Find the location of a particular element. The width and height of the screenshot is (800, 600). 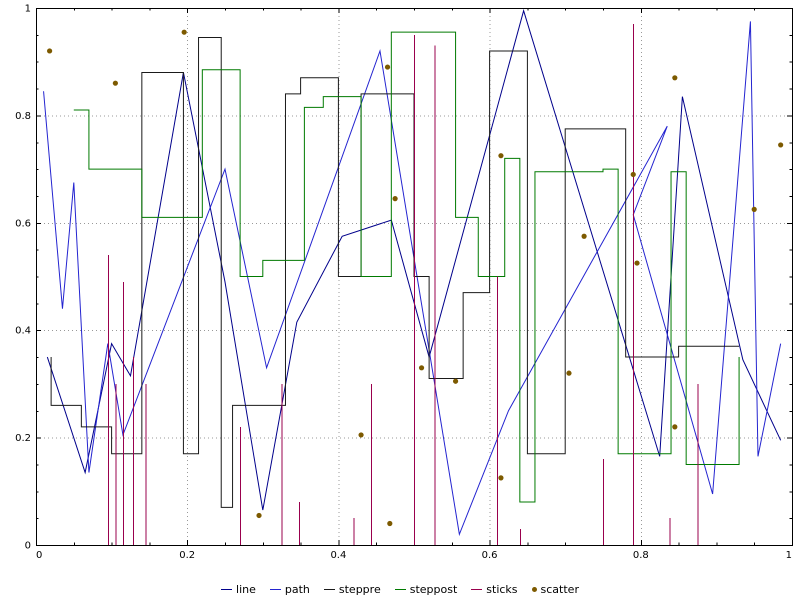

y-tick-label: 0 is located at coordinates (28, 546).